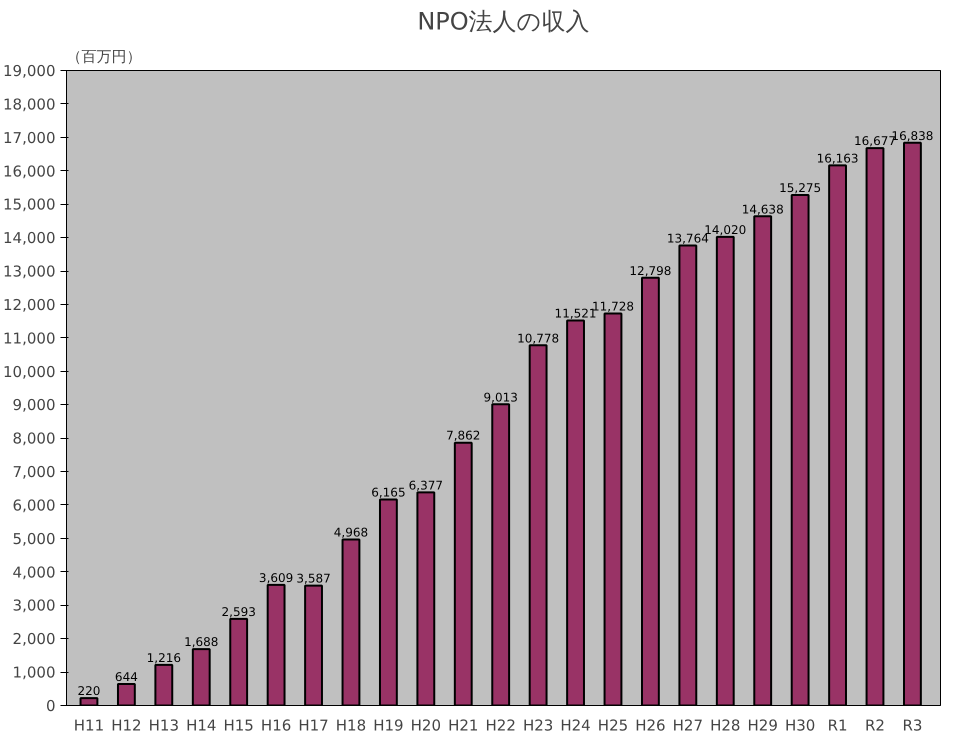 This screenshot has width=965, height=751. I want to click on y-tick-label: 0, so click(51, 706).